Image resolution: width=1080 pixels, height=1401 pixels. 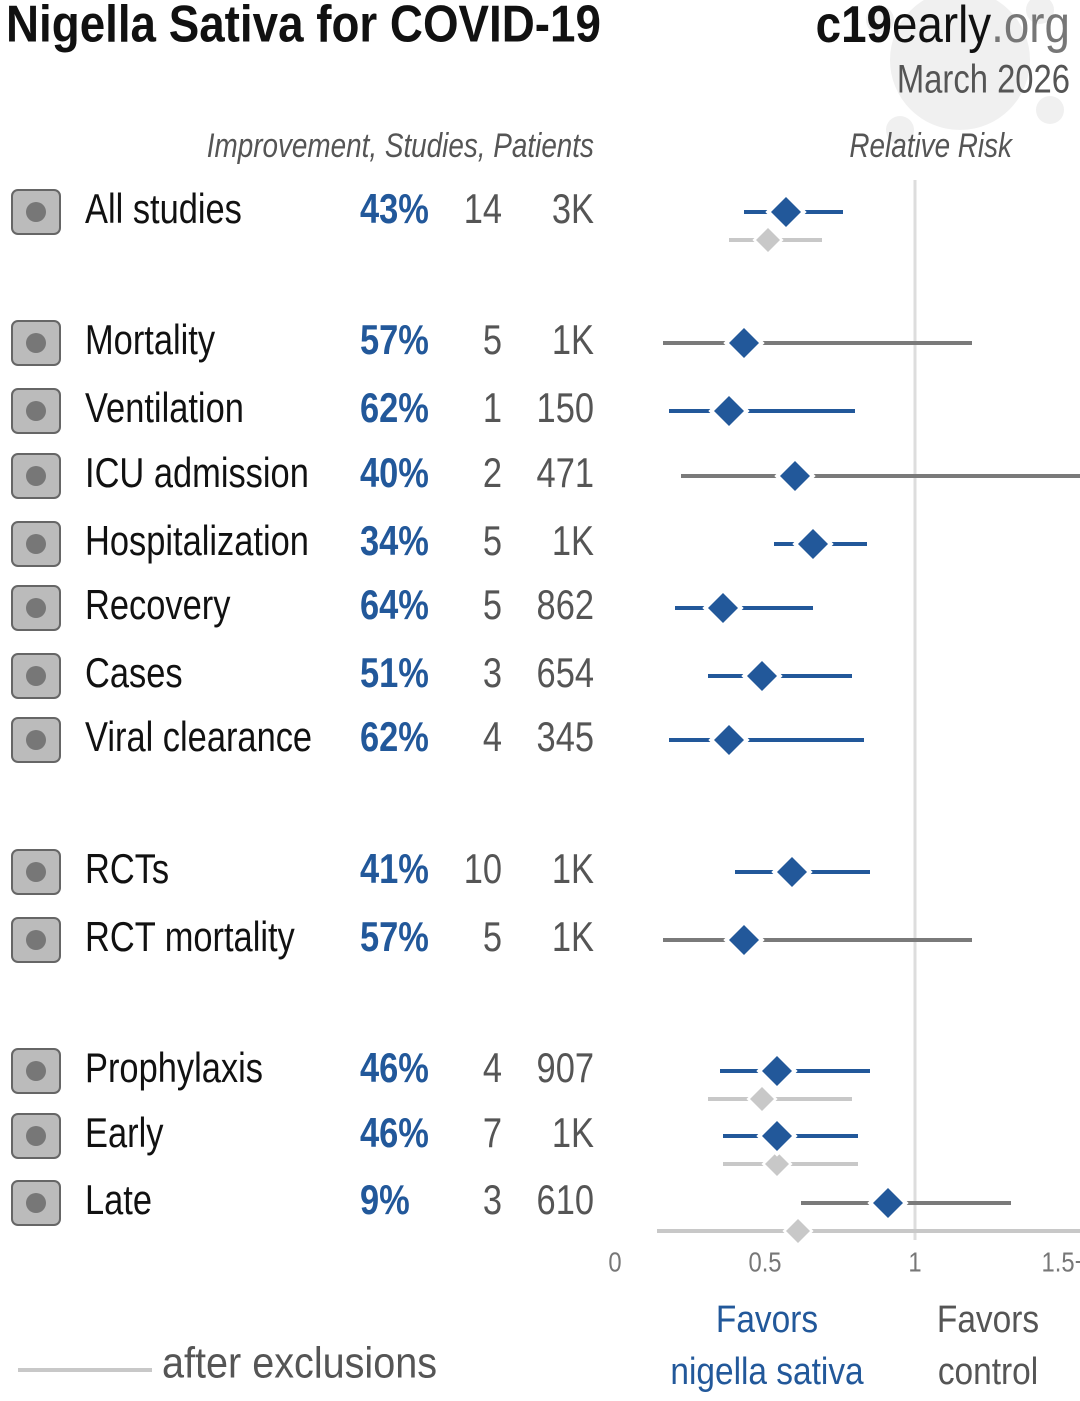 What do you see at coordinates (134, 673) in the screenshot?
I see `row-label: Cases` at bounding box center [134, 673].